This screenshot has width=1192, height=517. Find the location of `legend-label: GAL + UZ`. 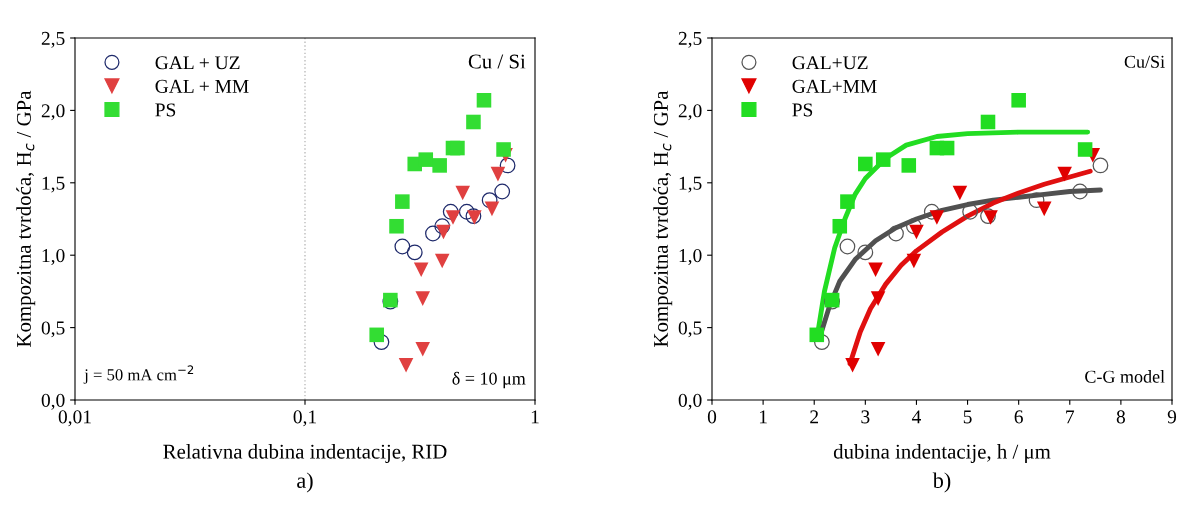

legend-label: GAL + UZ is located at coordinates (197, 63).